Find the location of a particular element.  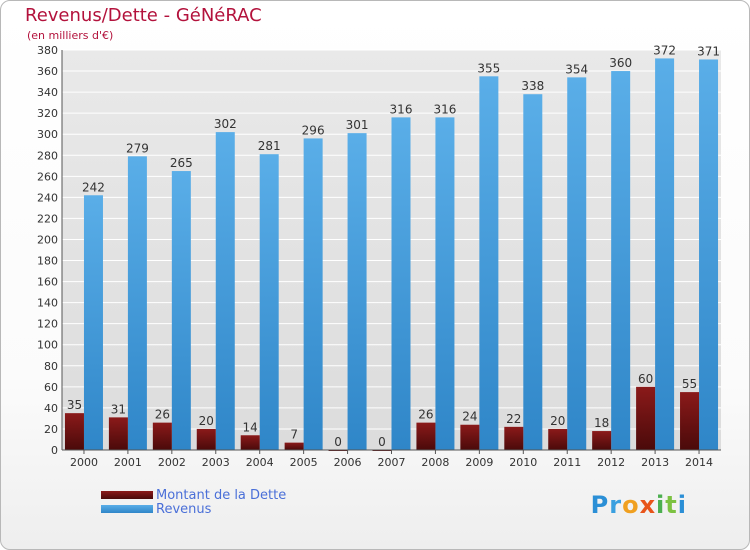

legend-label-revenue: Revenus is located at coordinates (184, 509).